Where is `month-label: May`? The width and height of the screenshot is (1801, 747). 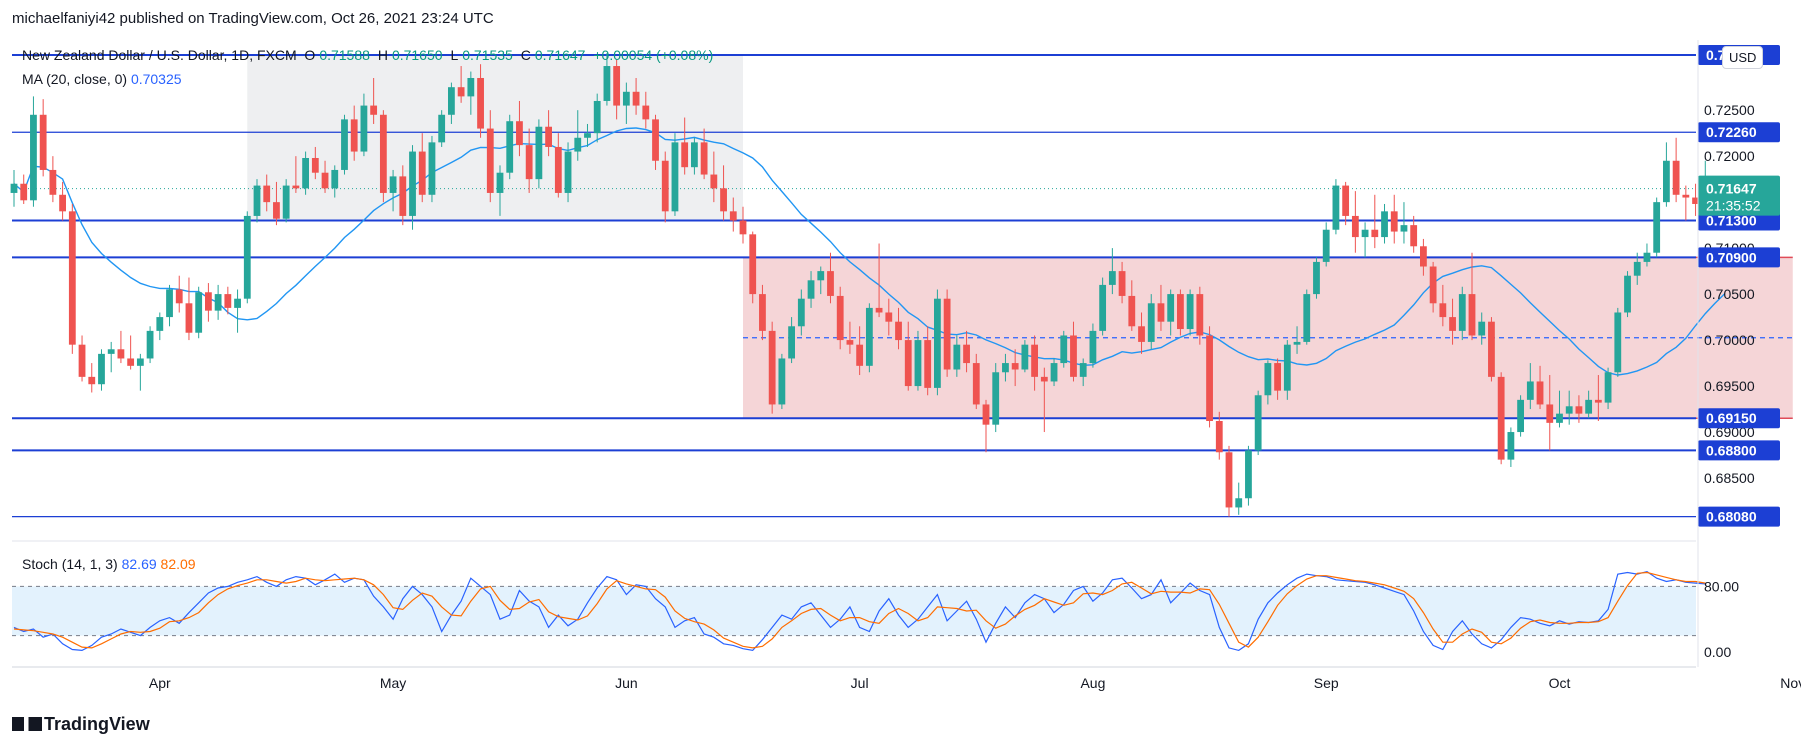
month-label: May is located at coordinates (393, 683).